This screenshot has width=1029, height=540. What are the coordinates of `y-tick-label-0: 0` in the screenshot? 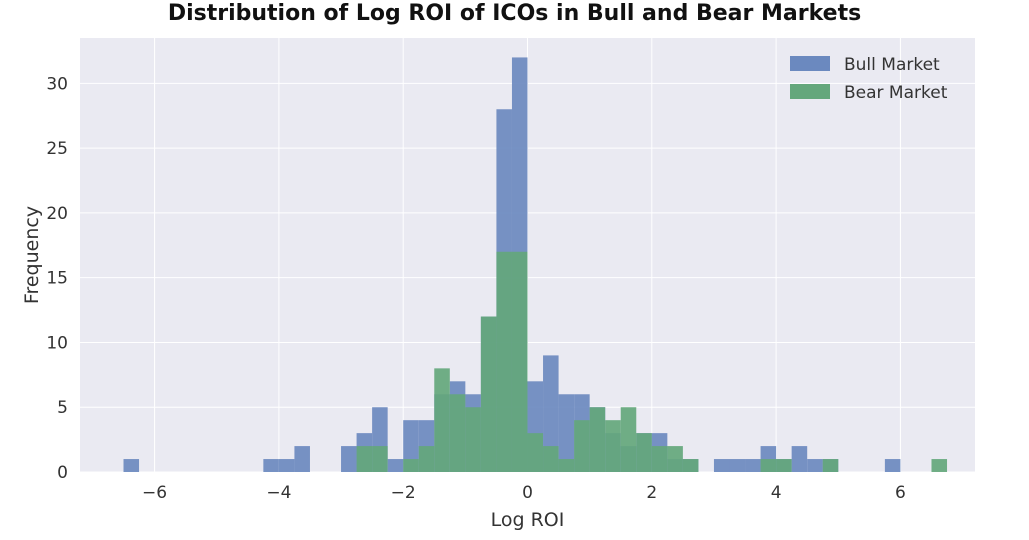 It's located at (62, 473).